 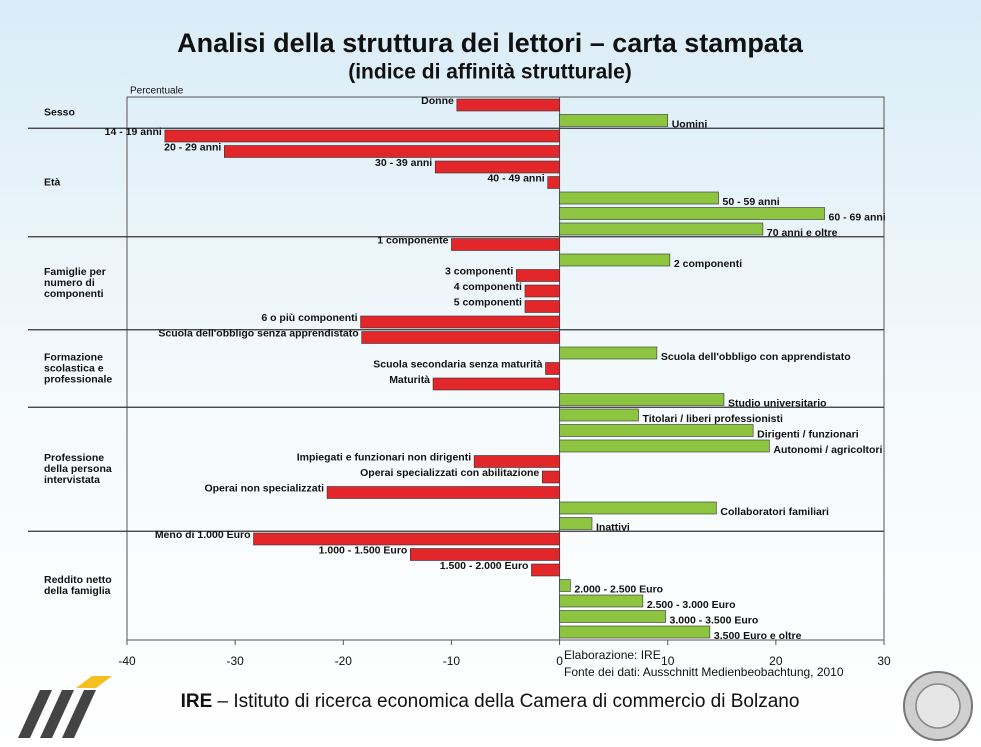 I want to click on group-label: professionale, so click(x=78, y=379).